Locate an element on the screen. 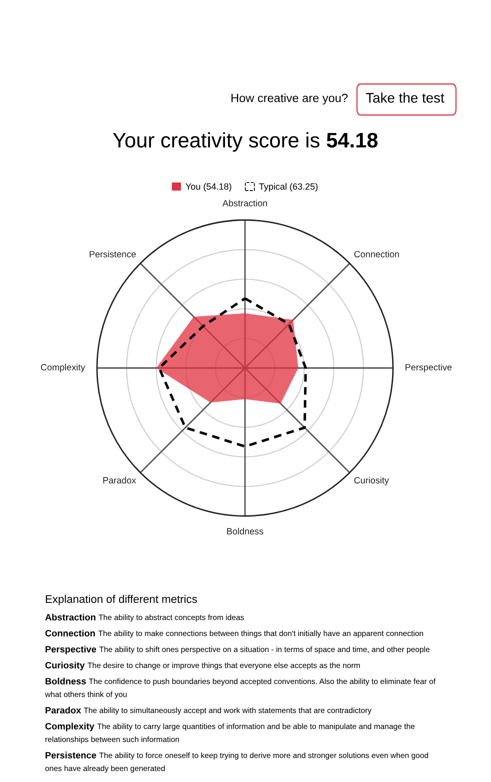  legend-label: Typical (63.25) is located at coordinates (288, 187).